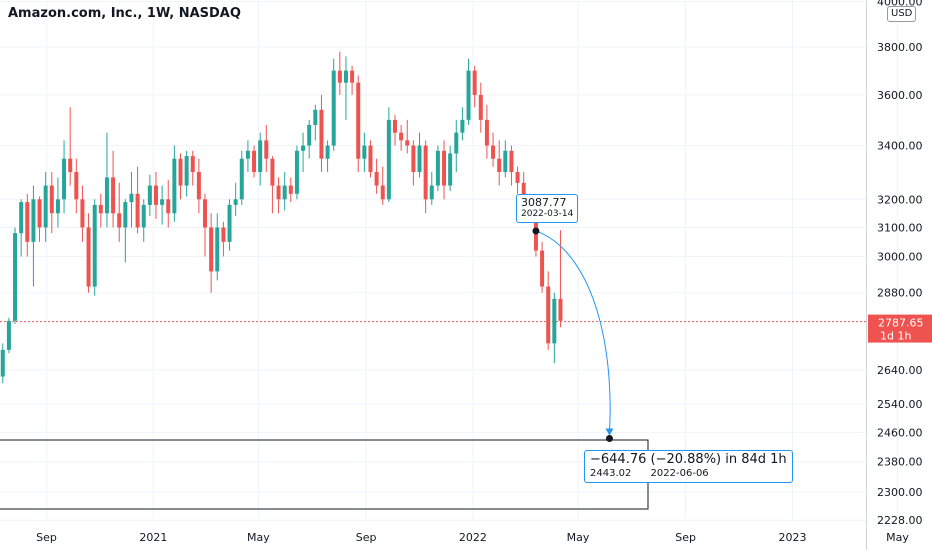 This screenshot has width=932, height=550. What do you see at coordinates (900, 47) in the screenshot?
I see `y-tick-label: 3800.00` at bounding box center [900, 47].